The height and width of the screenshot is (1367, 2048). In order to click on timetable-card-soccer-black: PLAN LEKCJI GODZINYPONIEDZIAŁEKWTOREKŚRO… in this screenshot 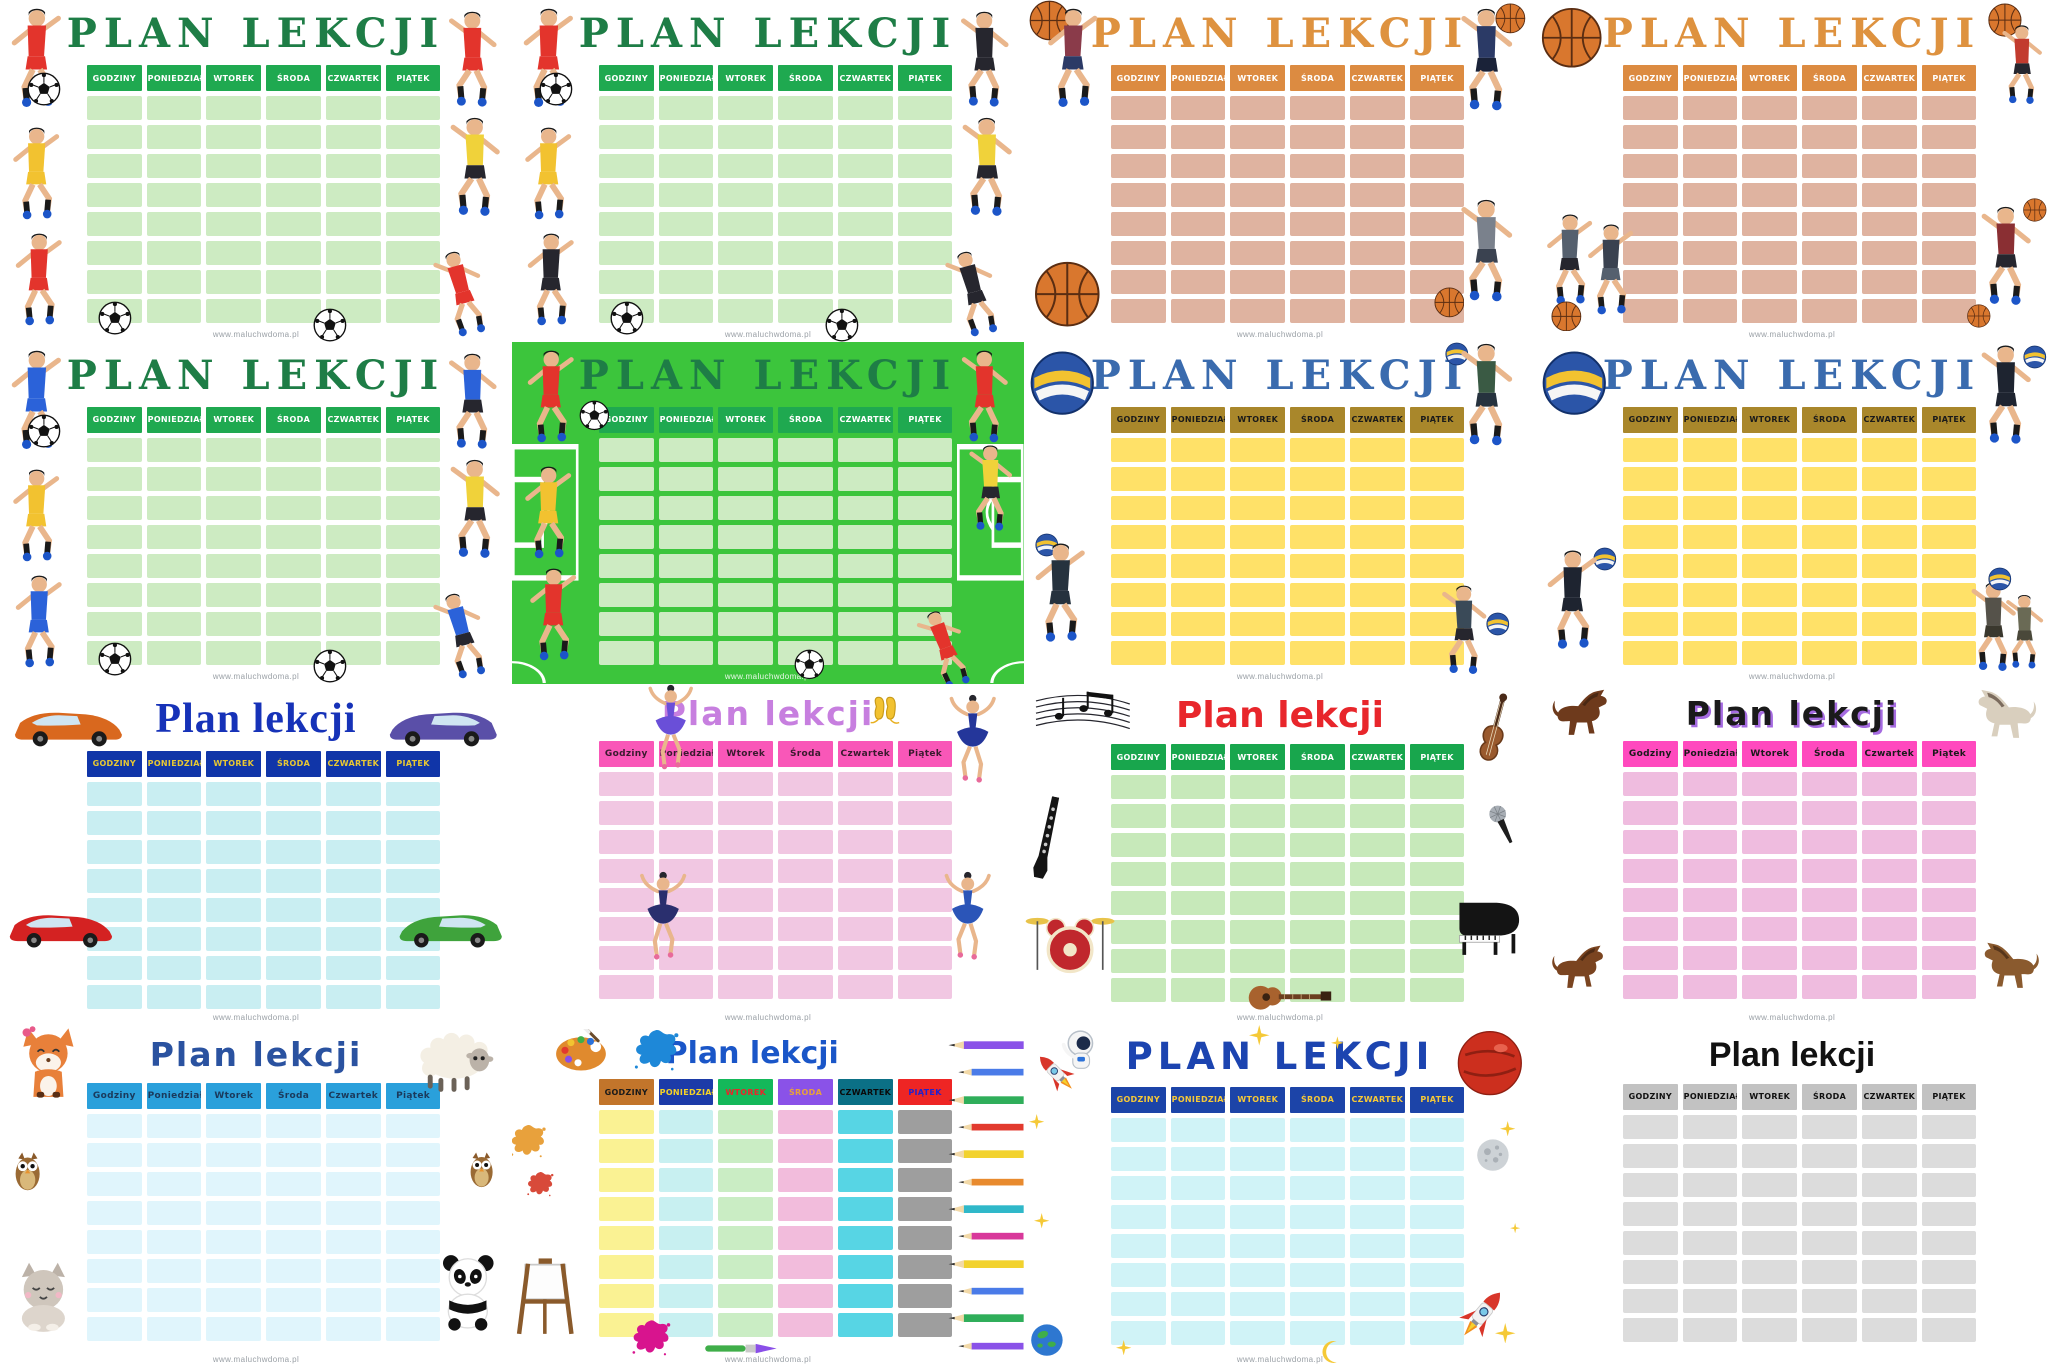, I will do `click(768, 171)`.